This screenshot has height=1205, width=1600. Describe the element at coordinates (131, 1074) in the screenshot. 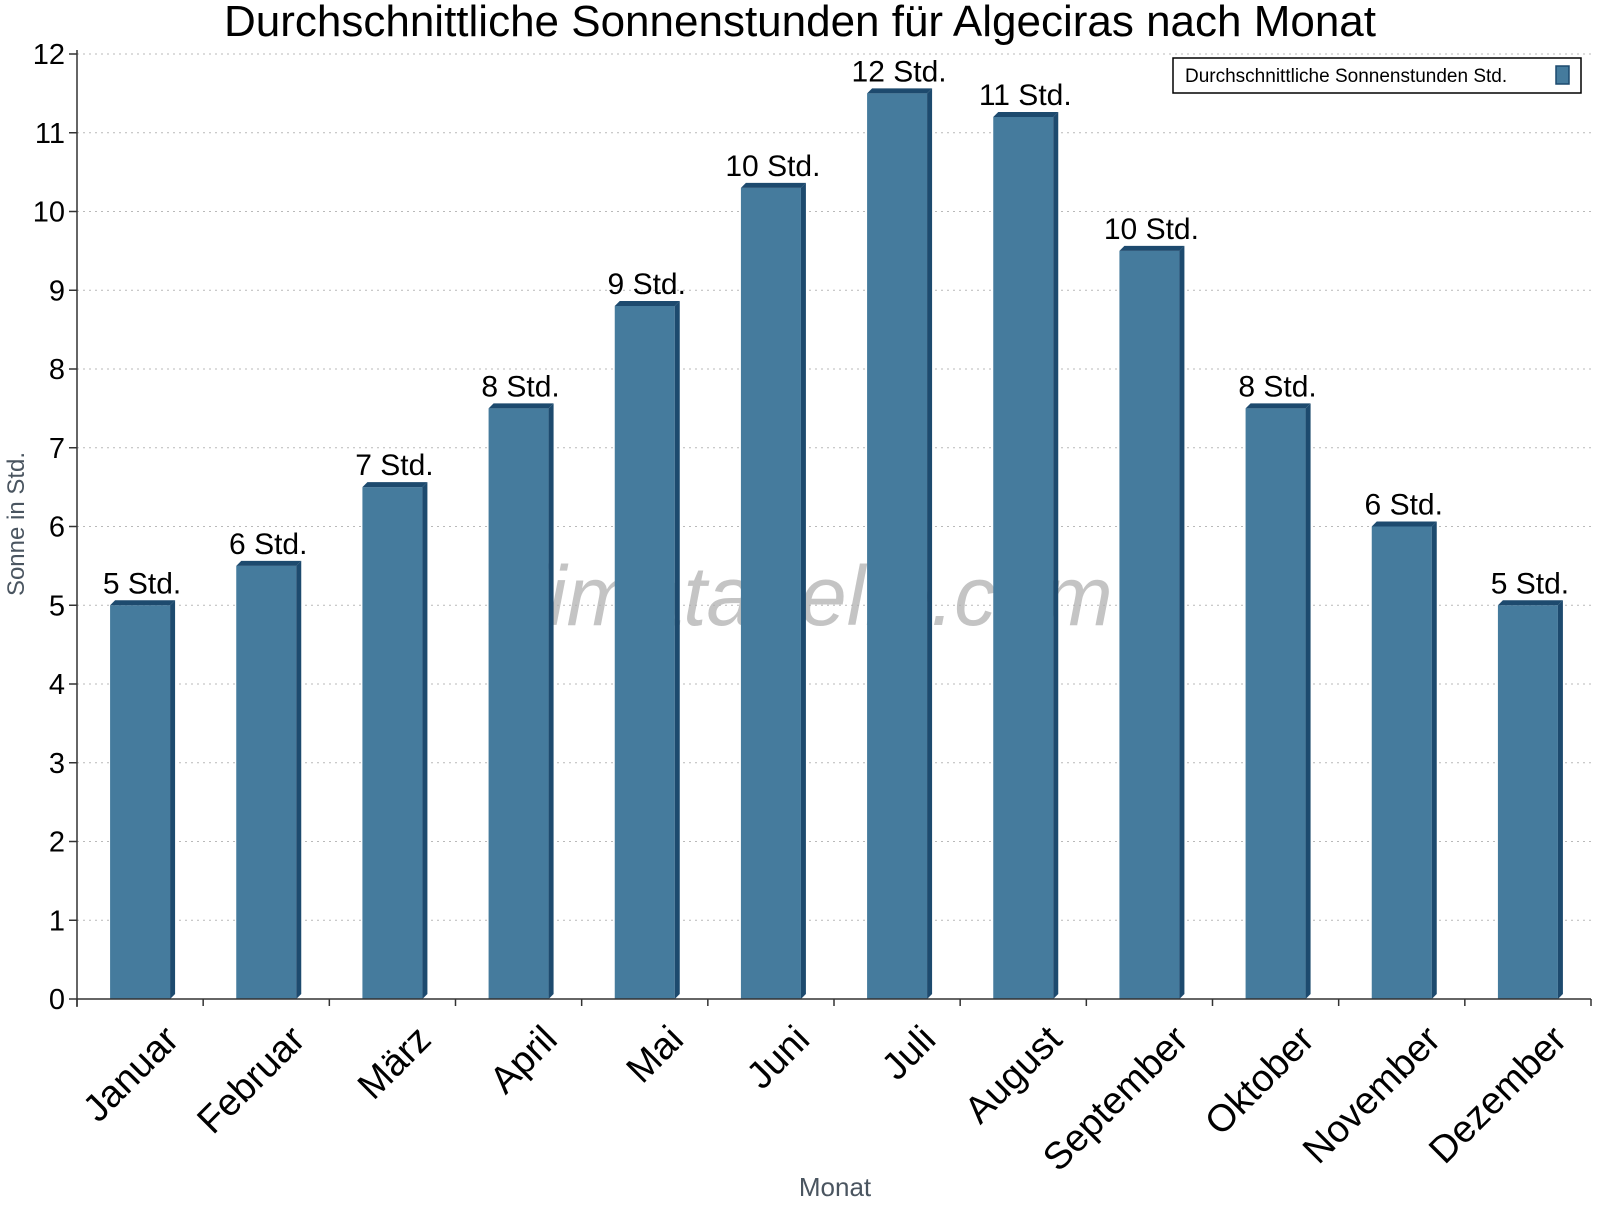

I see `x-tick-label: Januar` at that location.